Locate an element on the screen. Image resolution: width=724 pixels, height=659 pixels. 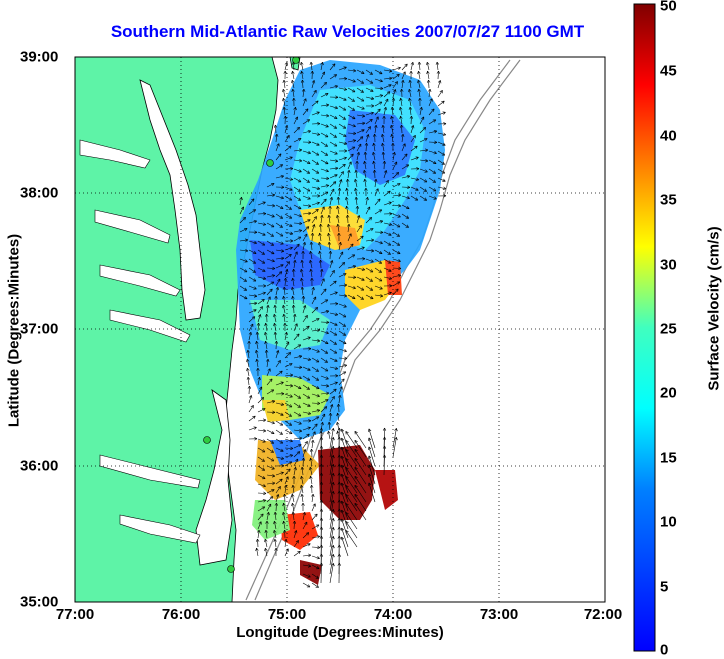
colorbar-label: Surface Velocity (cm/s) is located at coordinates (714, 308).